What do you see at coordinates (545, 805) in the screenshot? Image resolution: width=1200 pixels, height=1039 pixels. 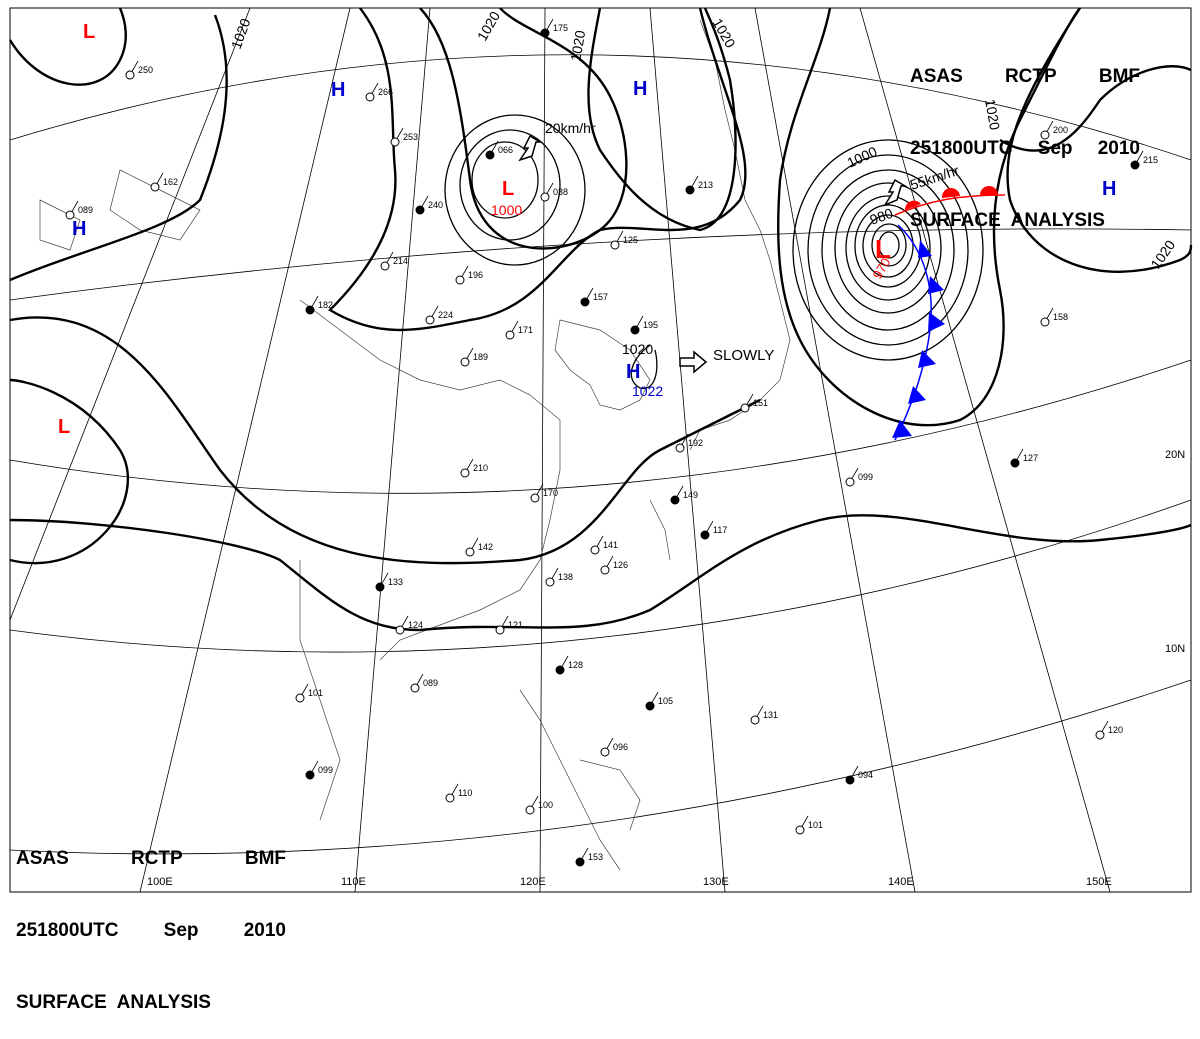 I see `station-pressure: 100` at bounding box center [545, 805].